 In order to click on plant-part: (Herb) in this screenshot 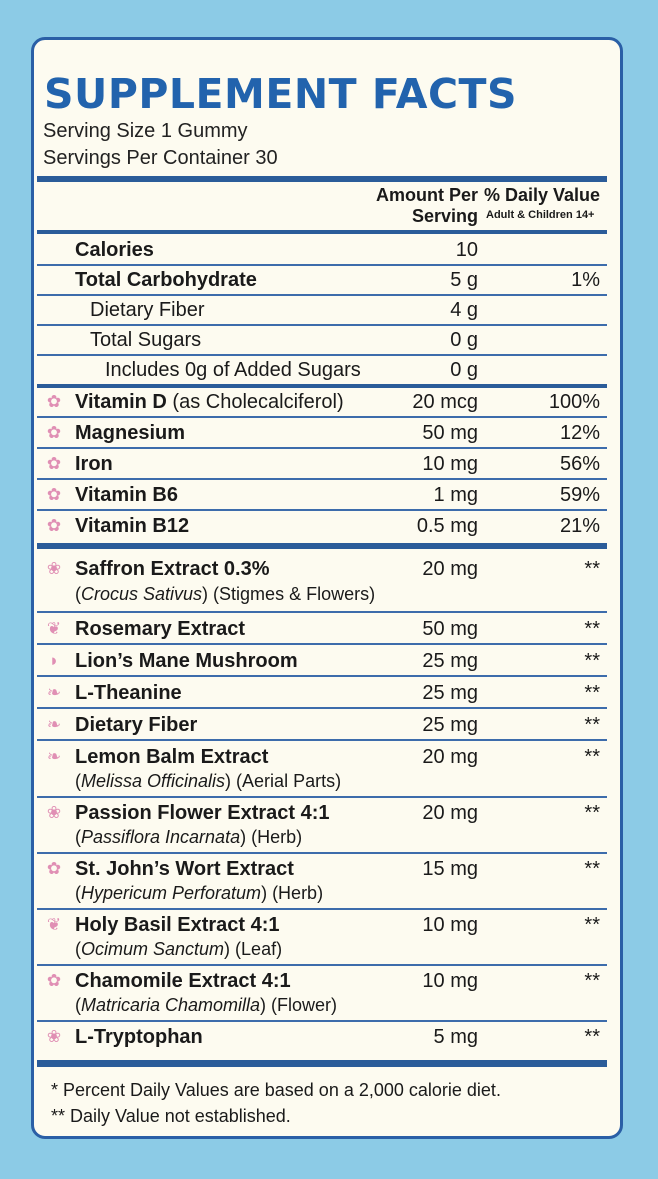, I will do `click(295, 893)`.